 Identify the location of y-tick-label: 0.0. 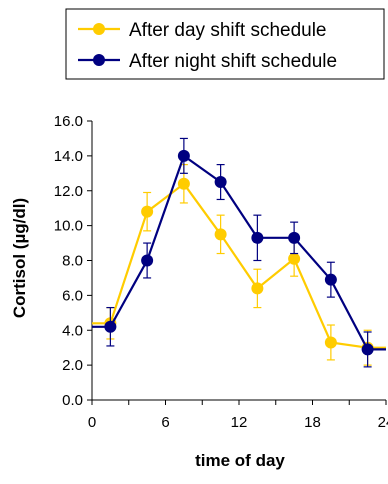
(72, 400).